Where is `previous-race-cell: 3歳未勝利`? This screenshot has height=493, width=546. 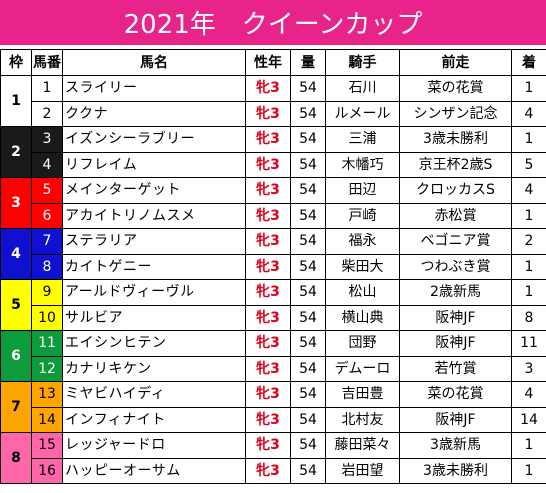
previous-race-cell: 3歳未勝利 is located at coordinates (455, 470).